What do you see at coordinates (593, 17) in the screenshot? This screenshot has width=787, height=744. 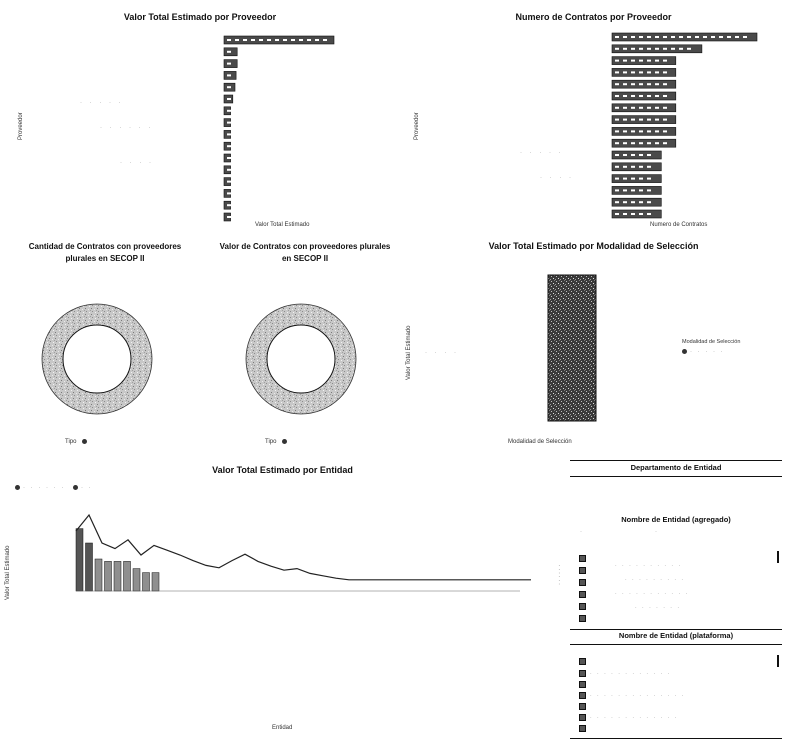 I see `numero-proveedor-title: Numero de Contratos por Proveedor` at bounding box center [593, 17].